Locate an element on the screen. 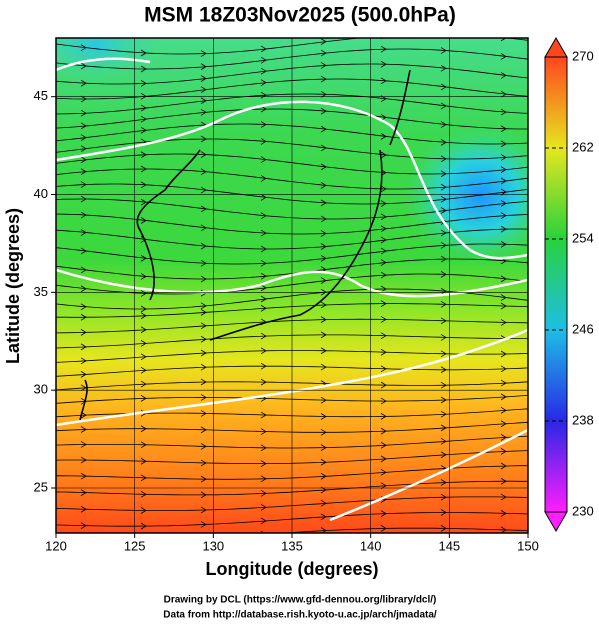 The height and width of the screenshot is (625, 599). x-tick-label: 125 is located at coordinates (135, 545).